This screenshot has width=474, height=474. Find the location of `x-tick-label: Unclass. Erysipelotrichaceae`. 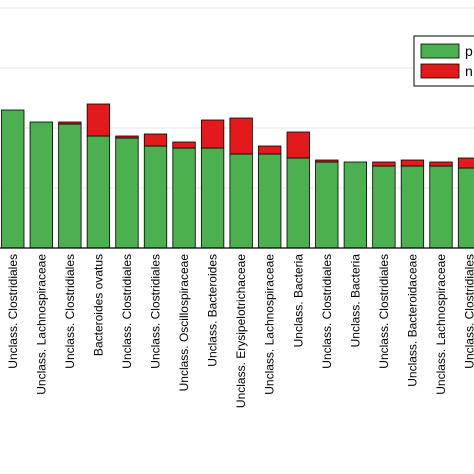

x-tick-label: Unclass. Erysipelotrichaceae is located at coordinates (241, 331).